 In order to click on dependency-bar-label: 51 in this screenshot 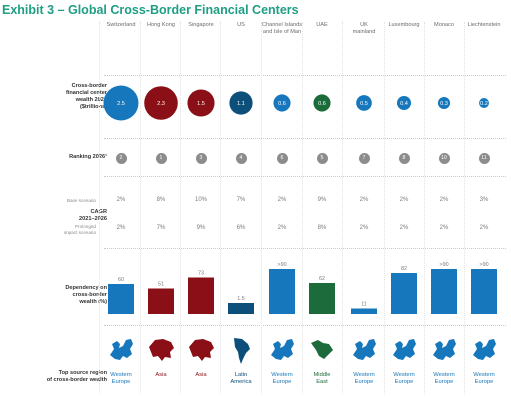, I will do `click(161, 285)`.